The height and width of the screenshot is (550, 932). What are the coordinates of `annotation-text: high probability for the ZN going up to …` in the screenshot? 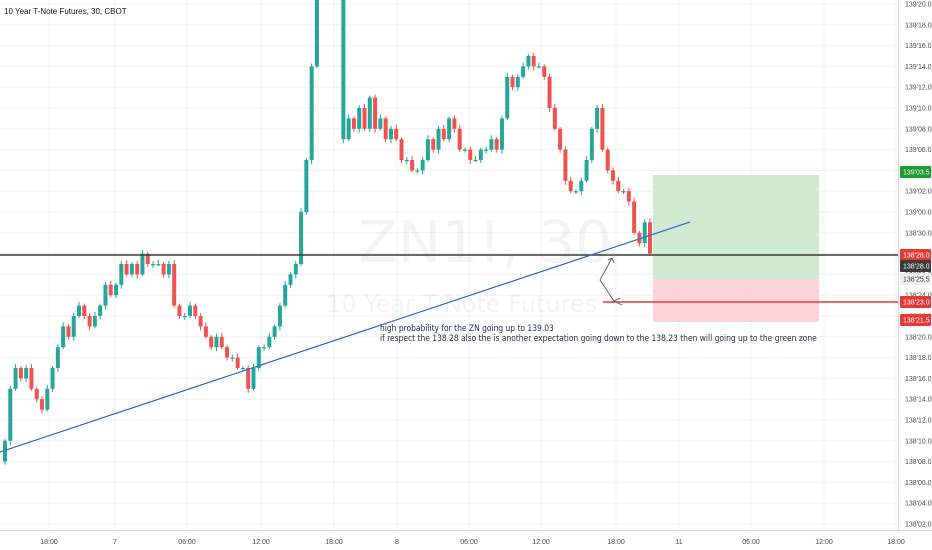 It's located at (598, 333).